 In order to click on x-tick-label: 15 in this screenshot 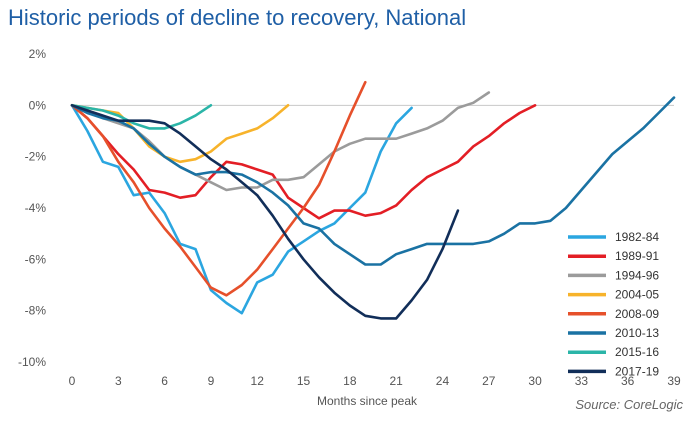, I will do `click(304, 381)`.